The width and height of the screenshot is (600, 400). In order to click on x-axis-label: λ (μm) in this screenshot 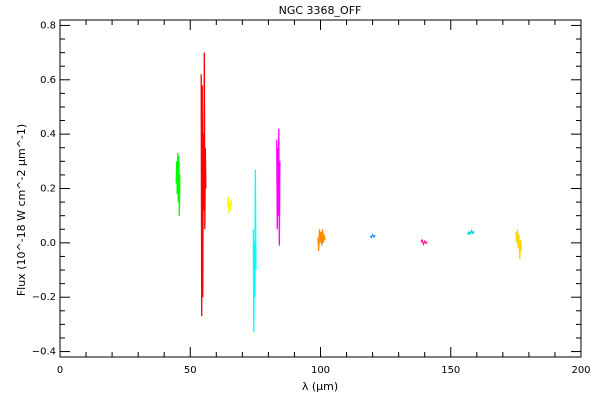, I will do `click(320, 386)`.